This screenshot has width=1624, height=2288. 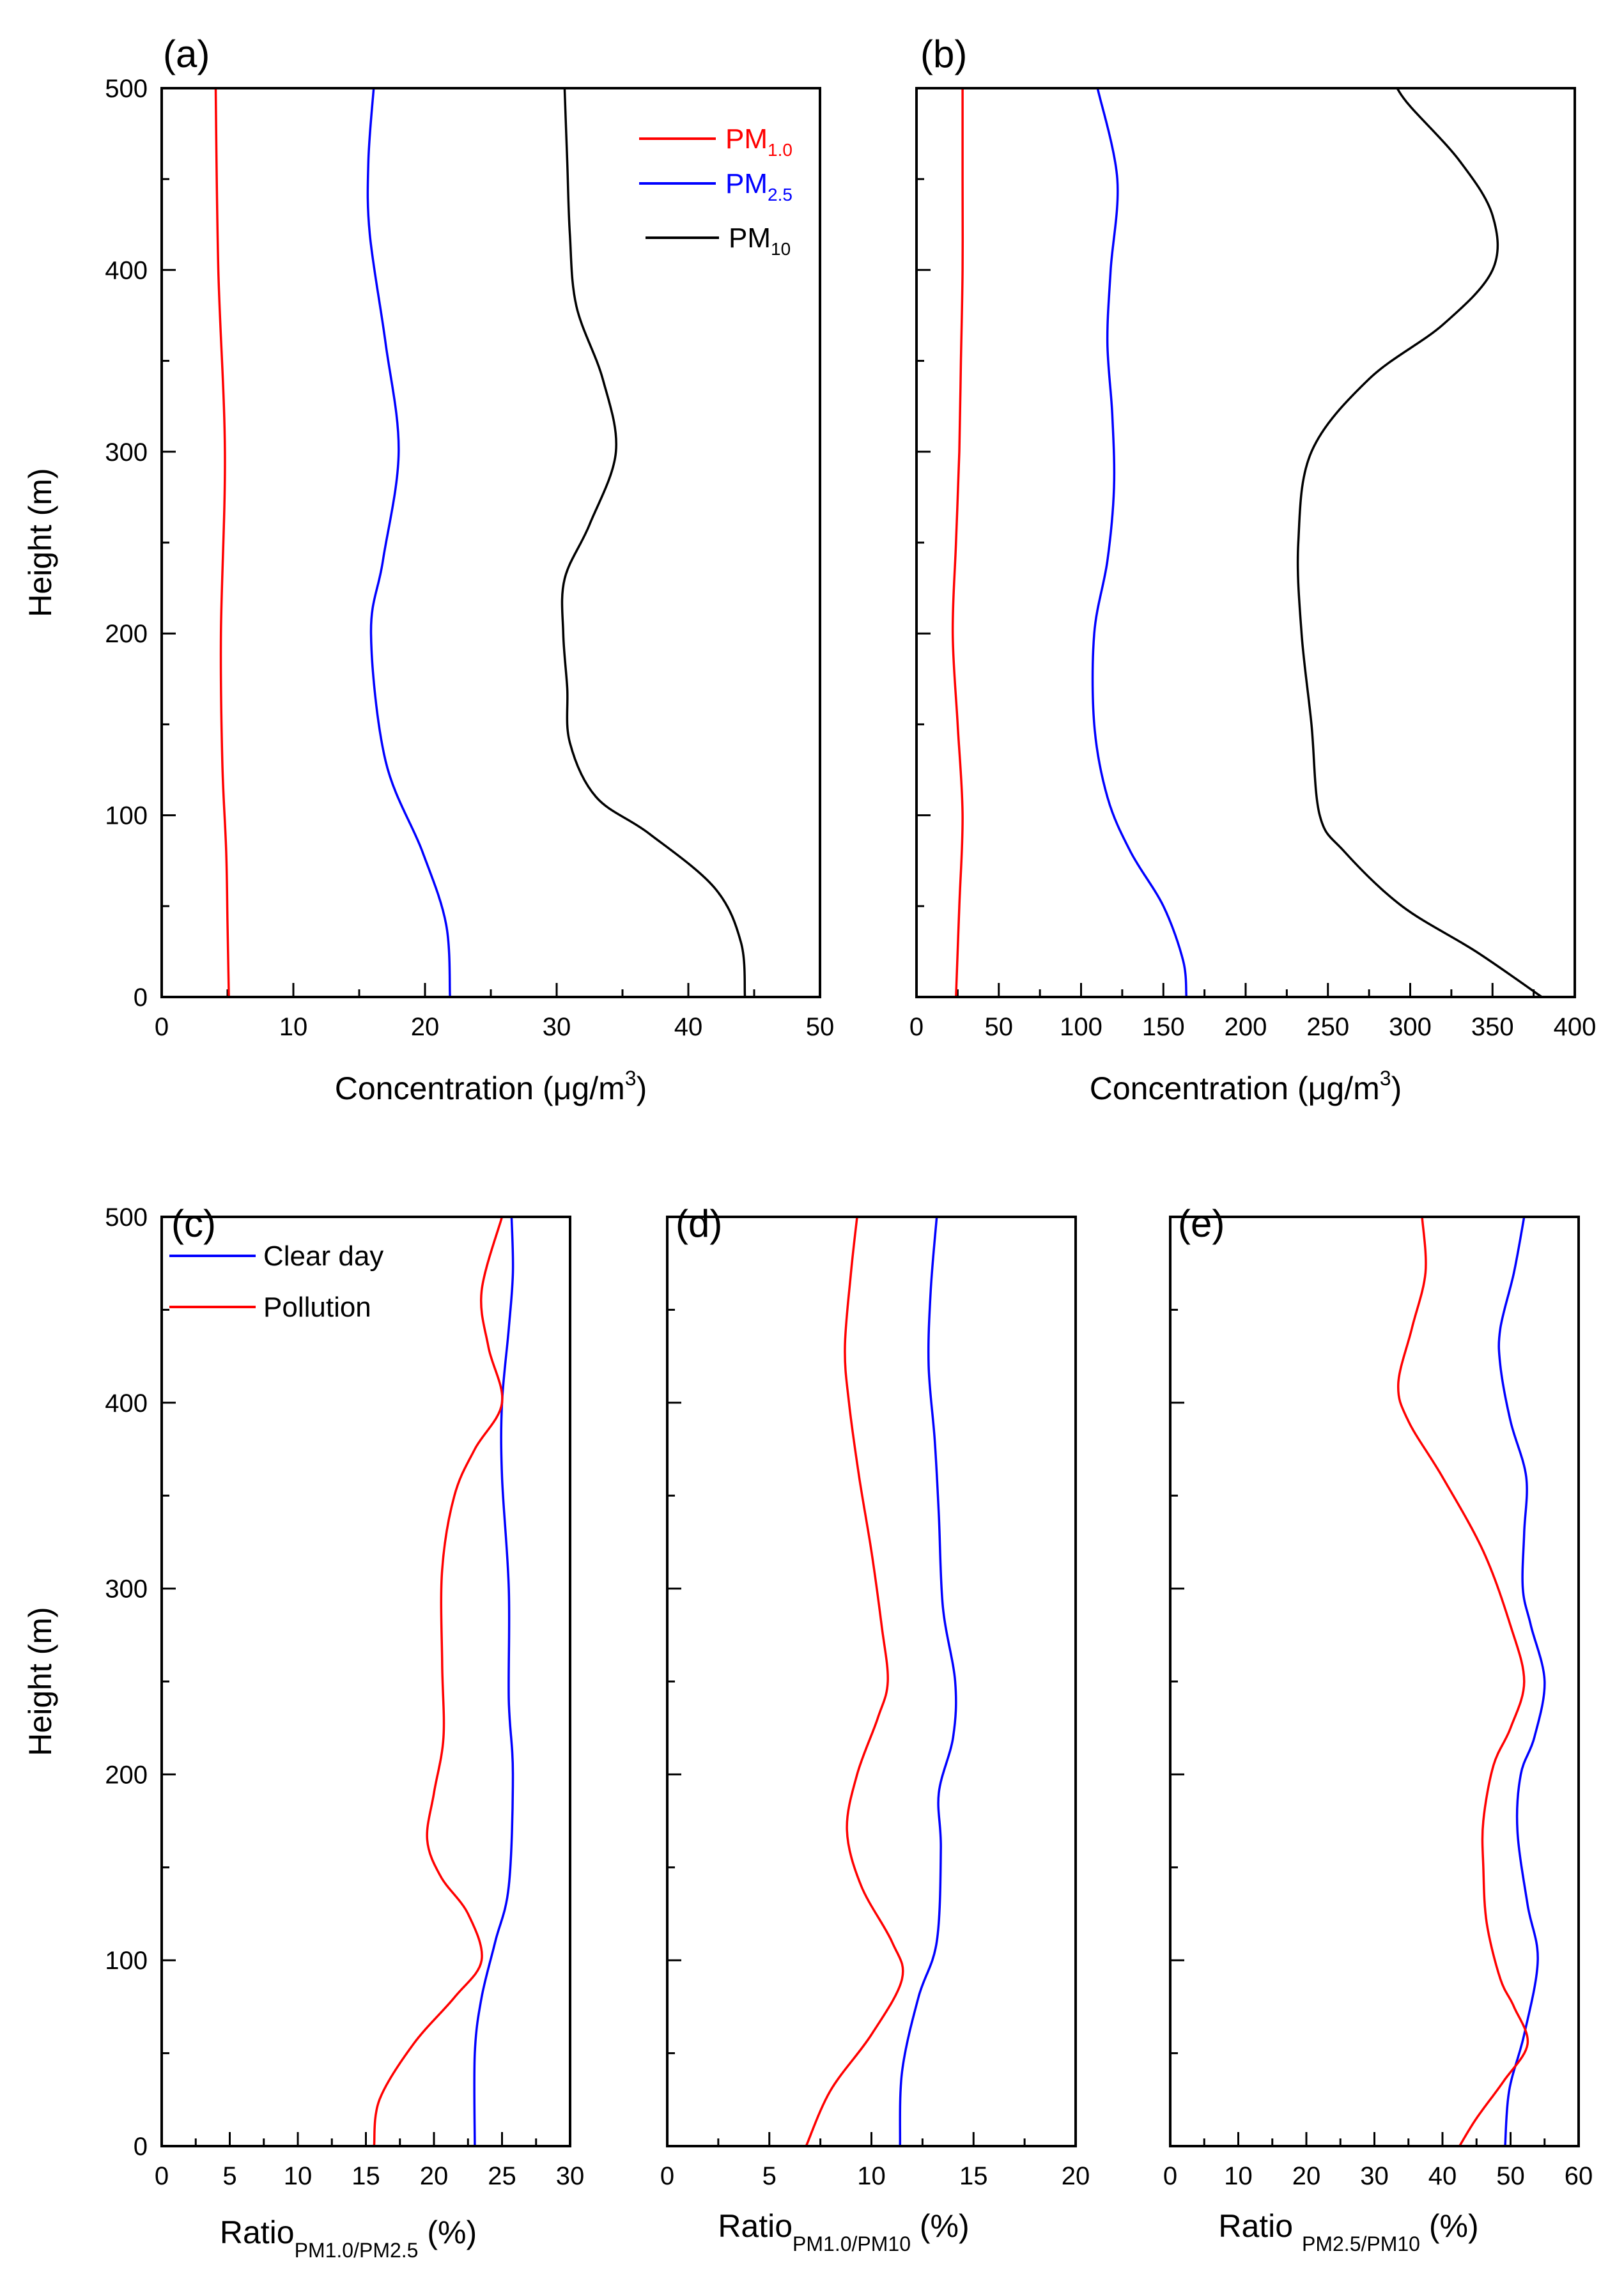 I want to click on panel-label: (a), so click(x=187, y=54).